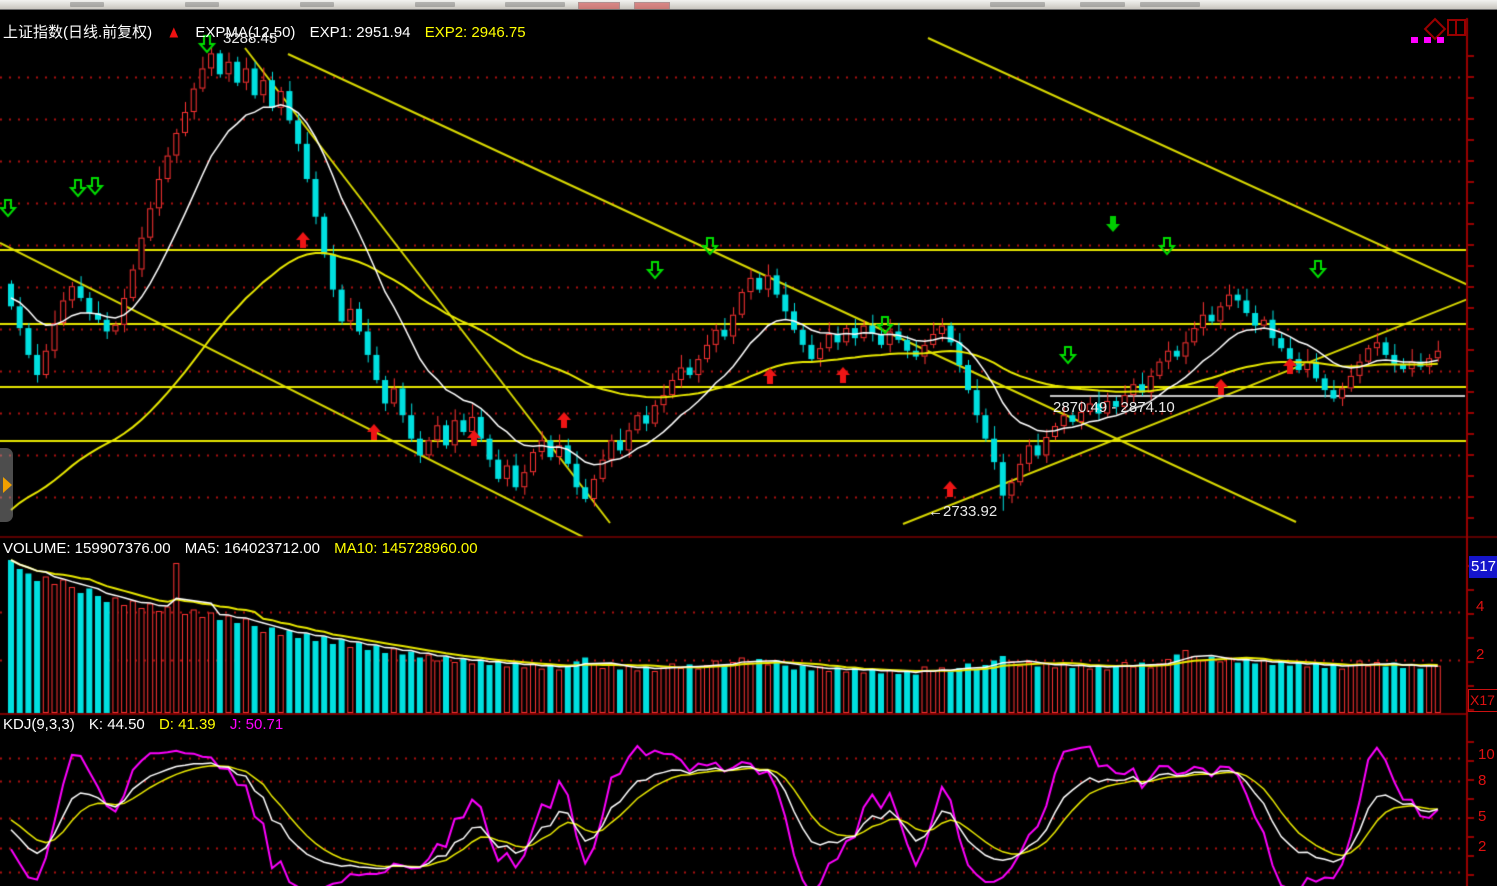 Image resolution: width=1497 pixels, height=886 pixels. I want to click on menubar, so click(748, 5).